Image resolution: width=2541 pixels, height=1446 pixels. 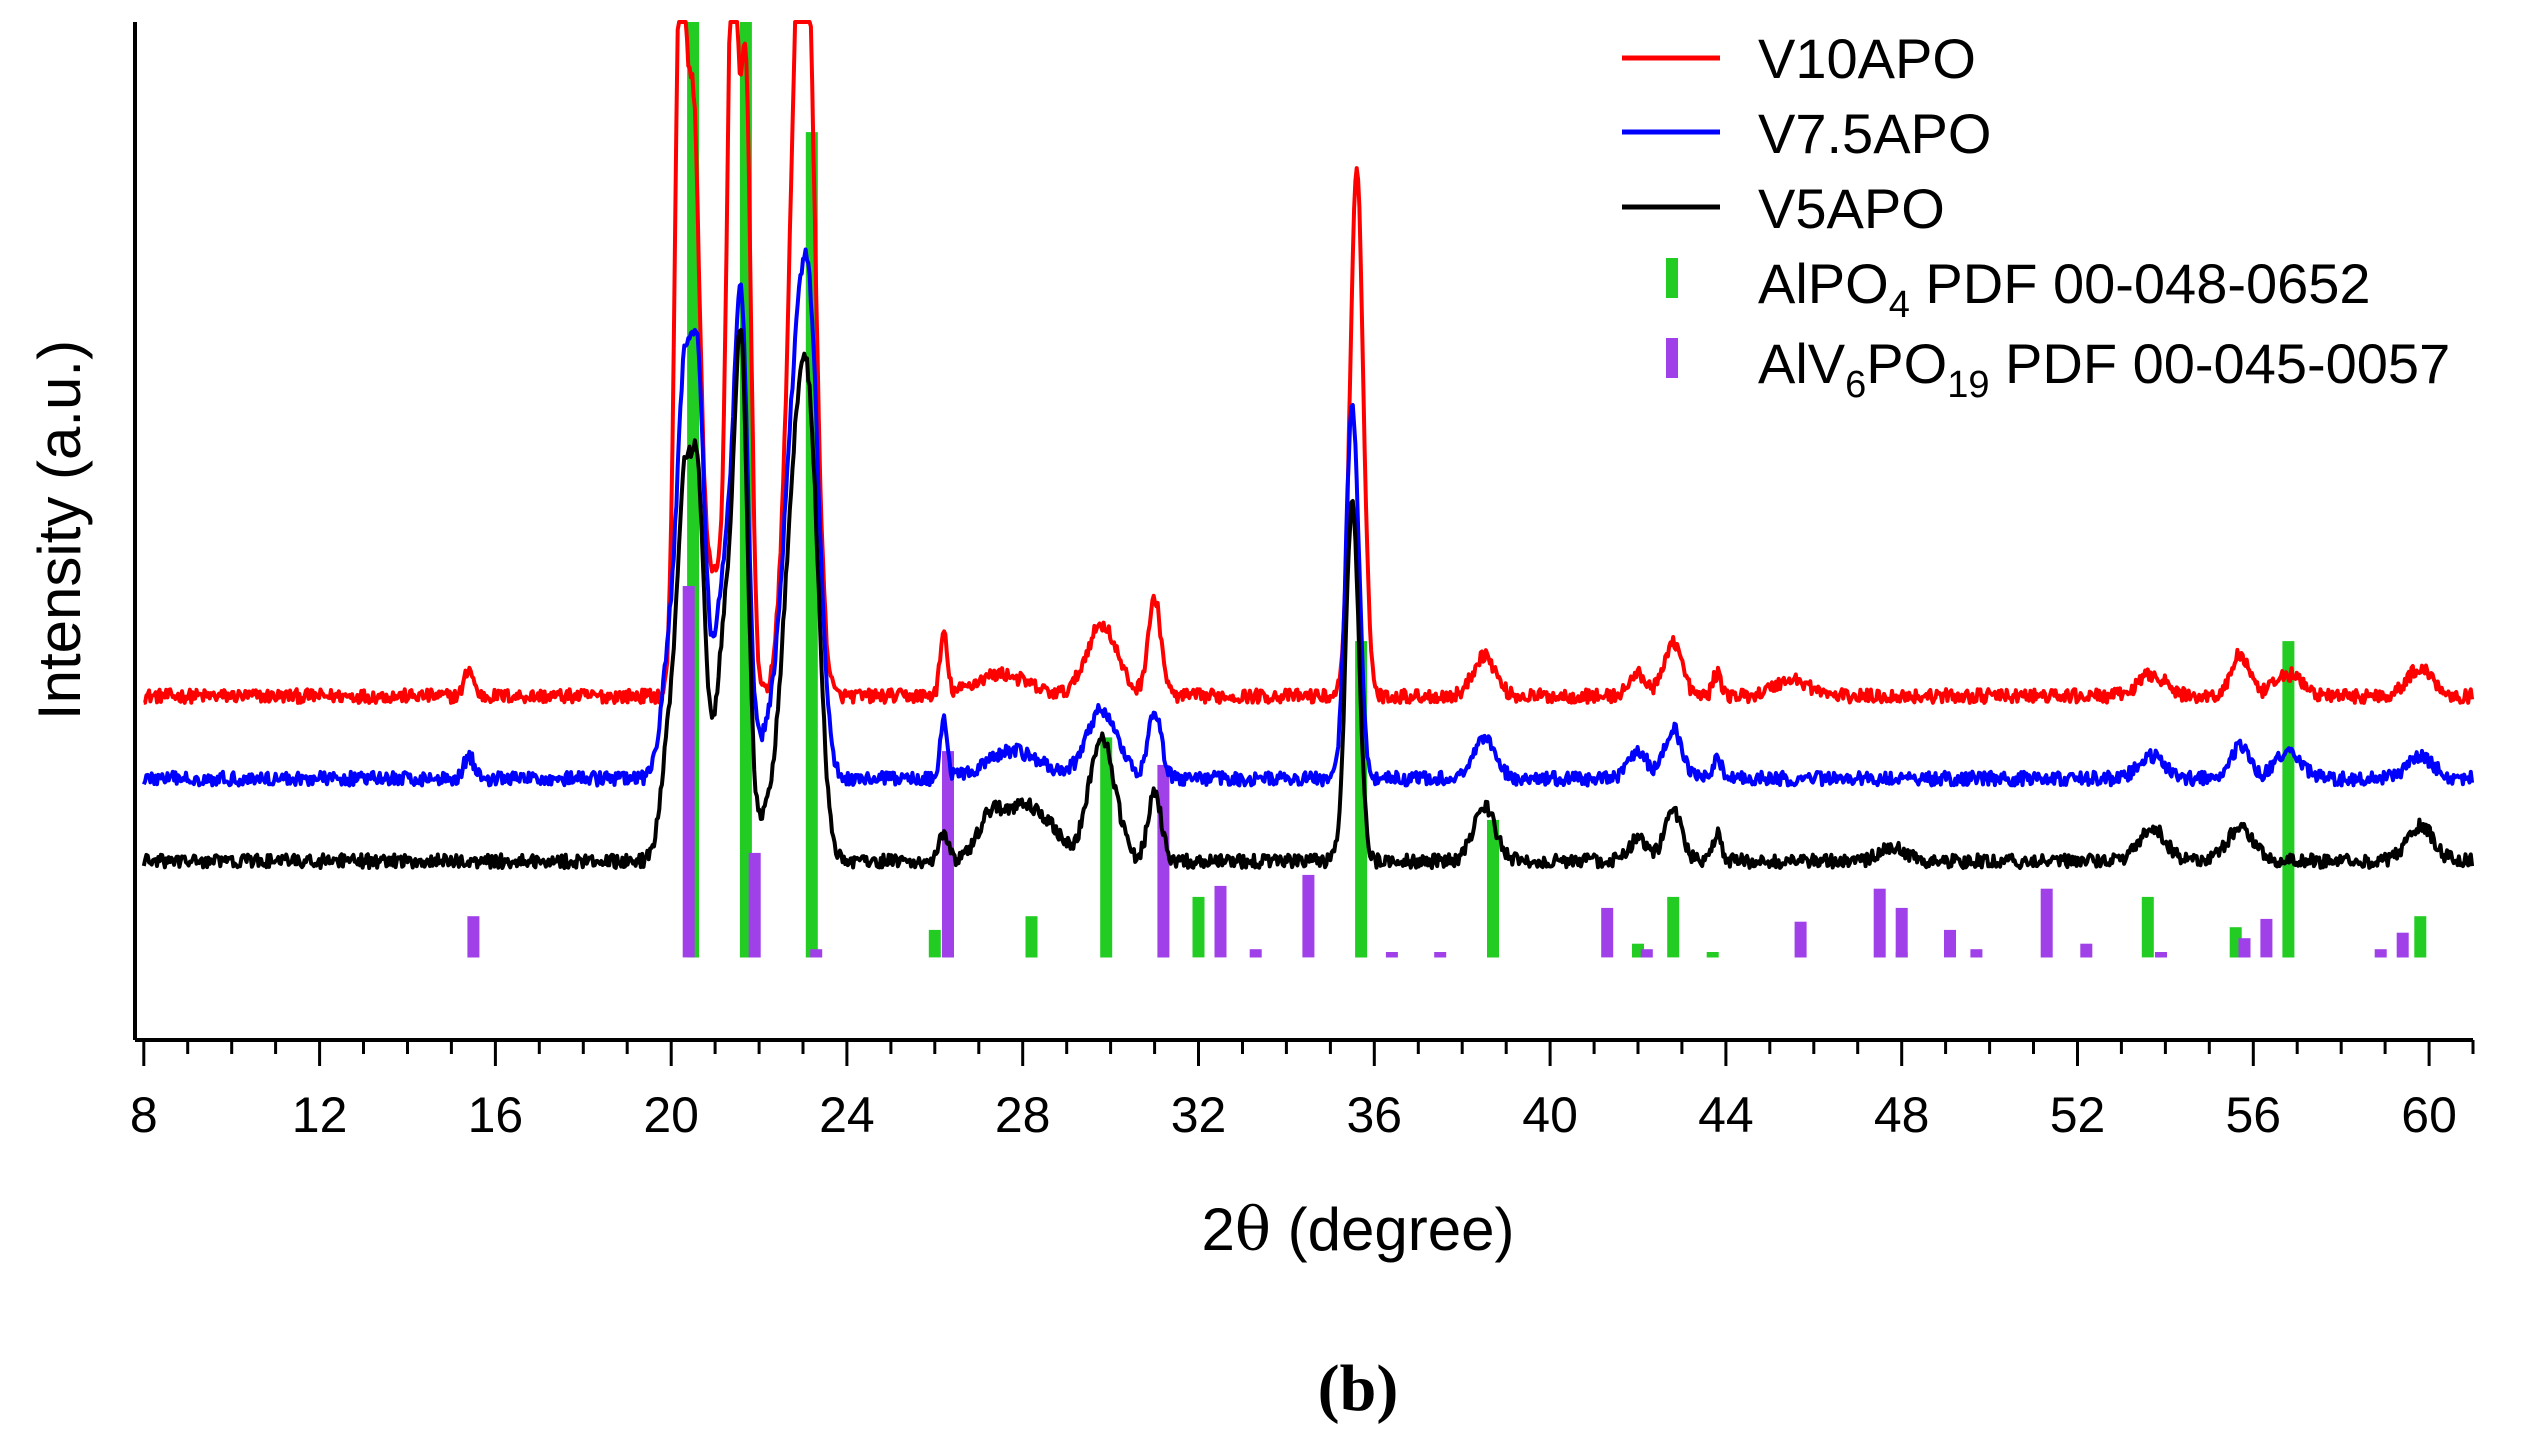 What do you see at coordinates (1374, 1115) in the screenshot?
I see `tick-label-36: 36` at bounding box center [1374, 1115].